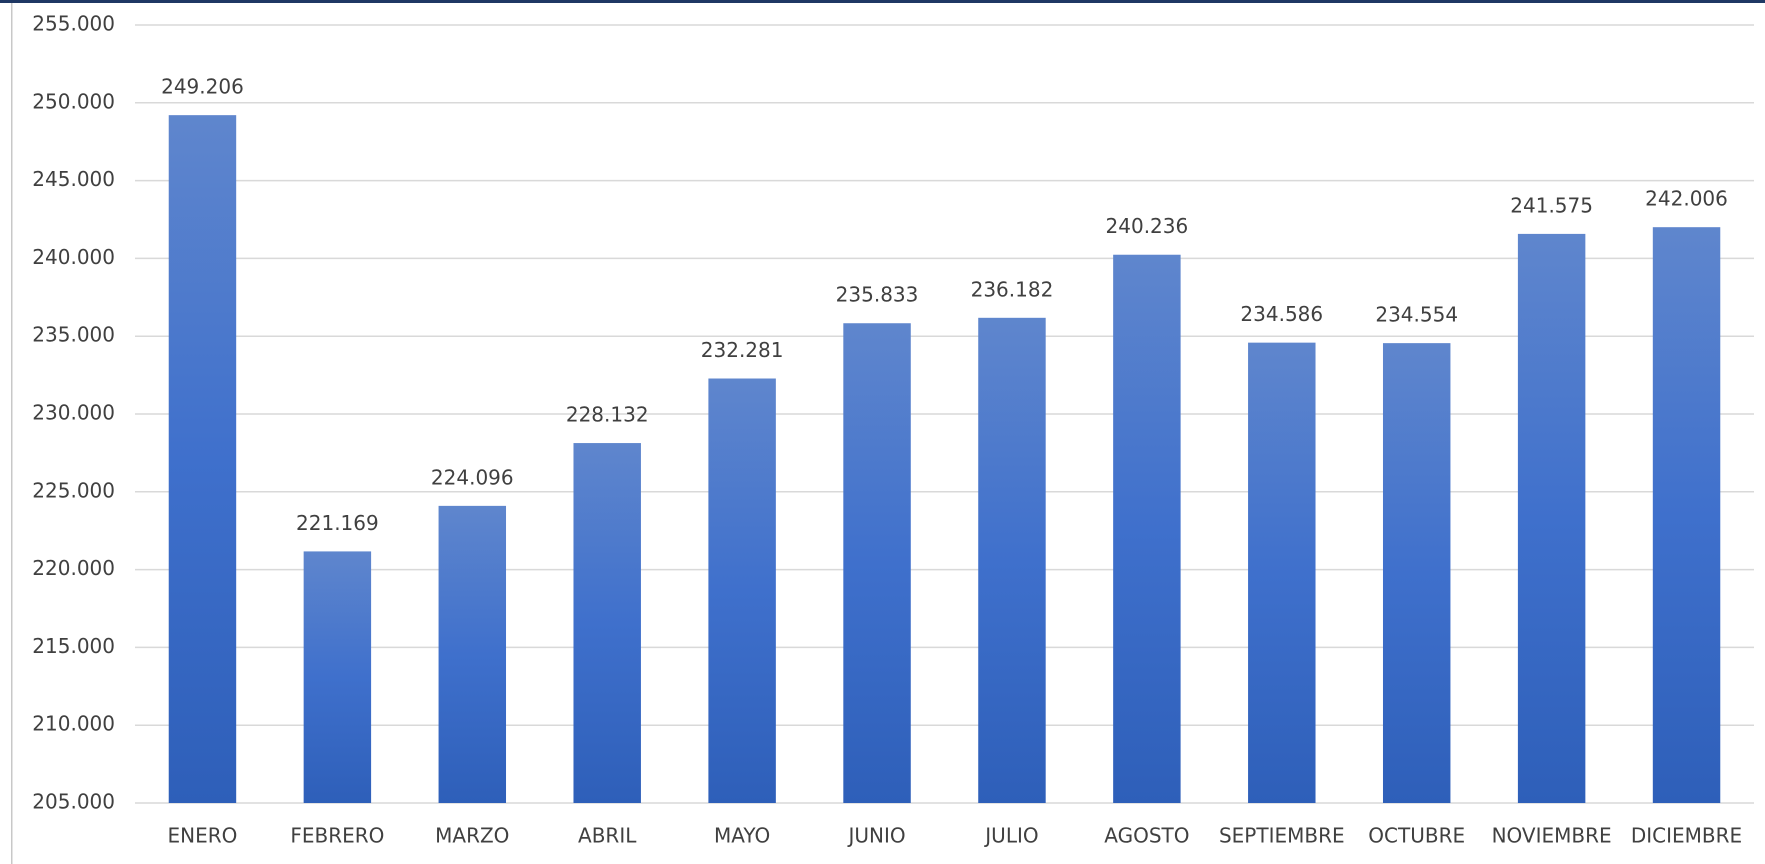 This screenshot has height=864, width=1765. Describe the element at coordinates (607, 836) in the screenshot. I see `x-tick-label: ABRIL` at that location.